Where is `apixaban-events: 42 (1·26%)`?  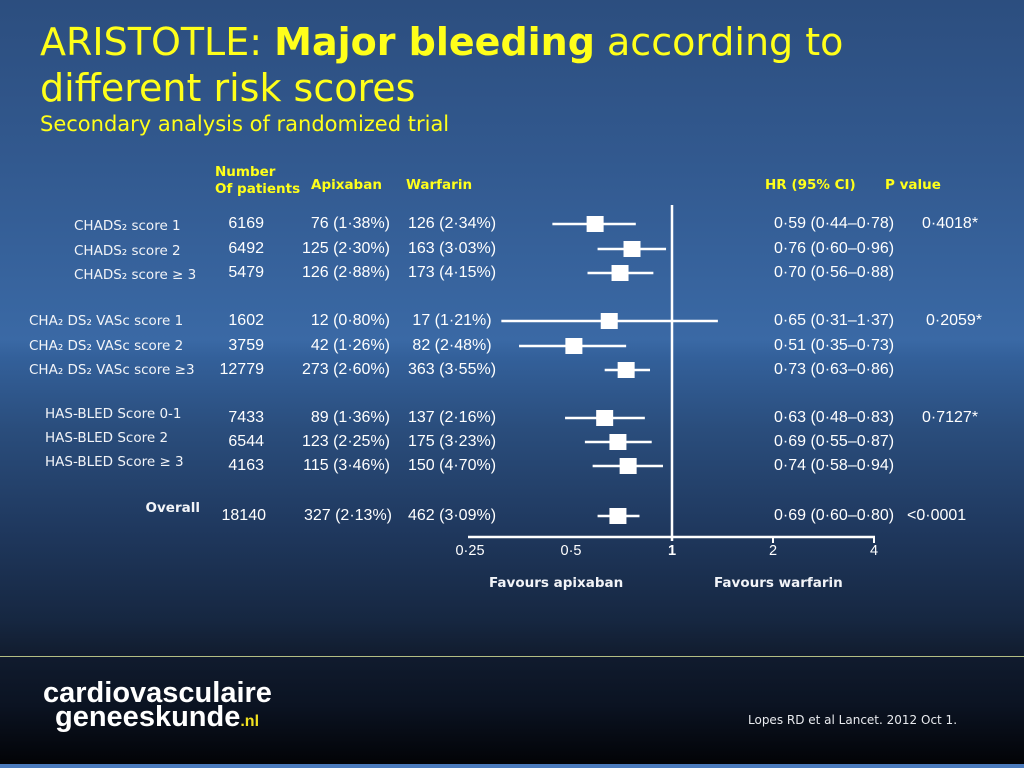
apixaban-events: 42 (1·26%) is located at coordinates (350, 345).